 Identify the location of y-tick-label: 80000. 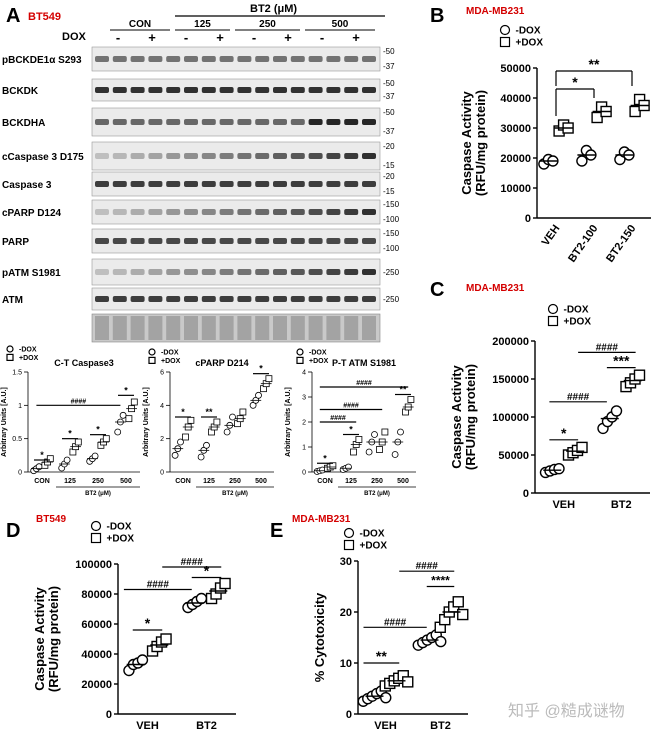
(96, 595).